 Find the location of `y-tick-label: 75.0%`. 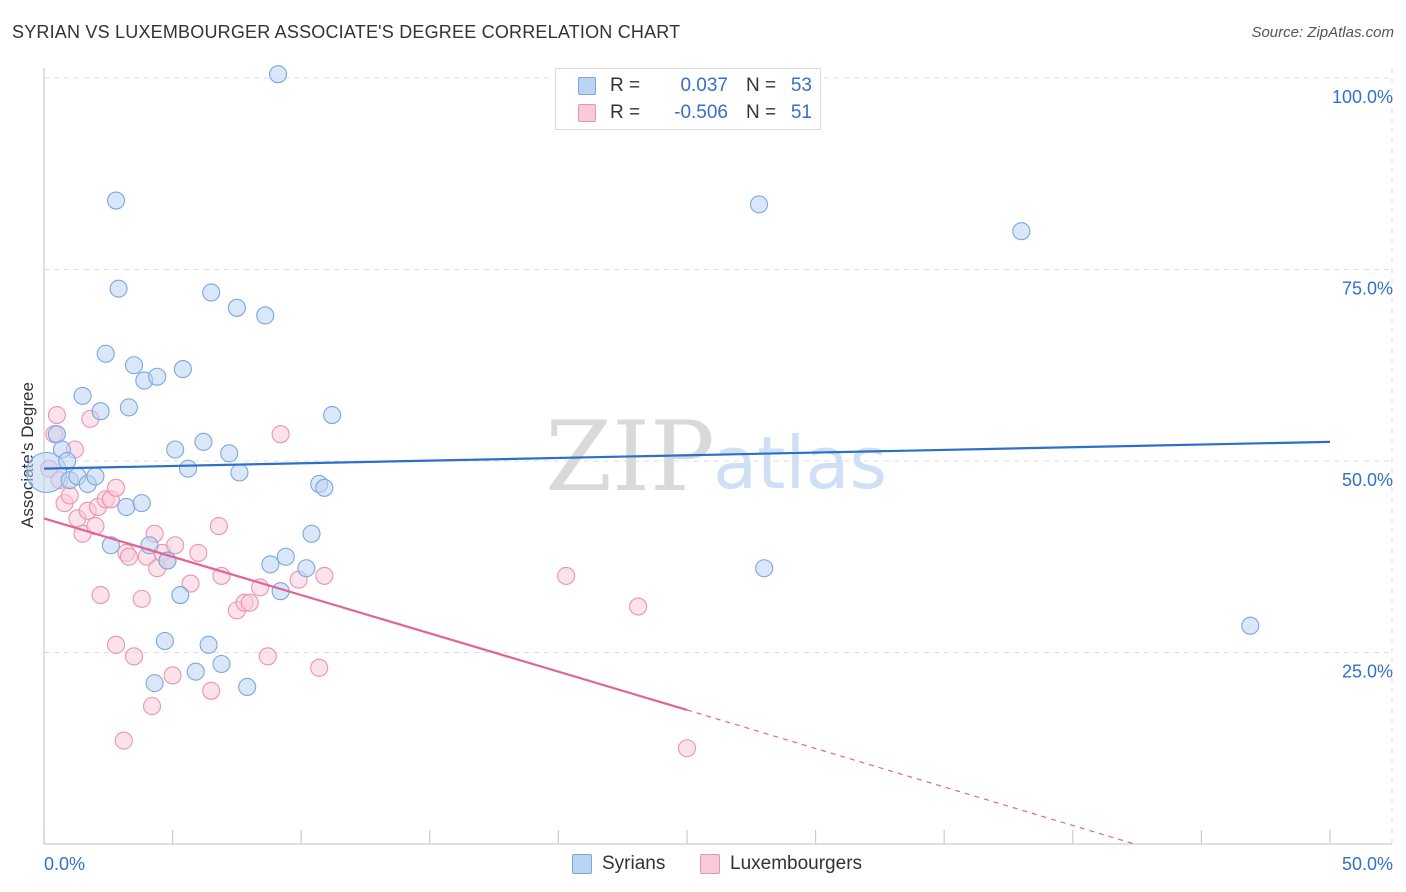

y-tick-label: 75.0% is located at coordinates (1367, 289).